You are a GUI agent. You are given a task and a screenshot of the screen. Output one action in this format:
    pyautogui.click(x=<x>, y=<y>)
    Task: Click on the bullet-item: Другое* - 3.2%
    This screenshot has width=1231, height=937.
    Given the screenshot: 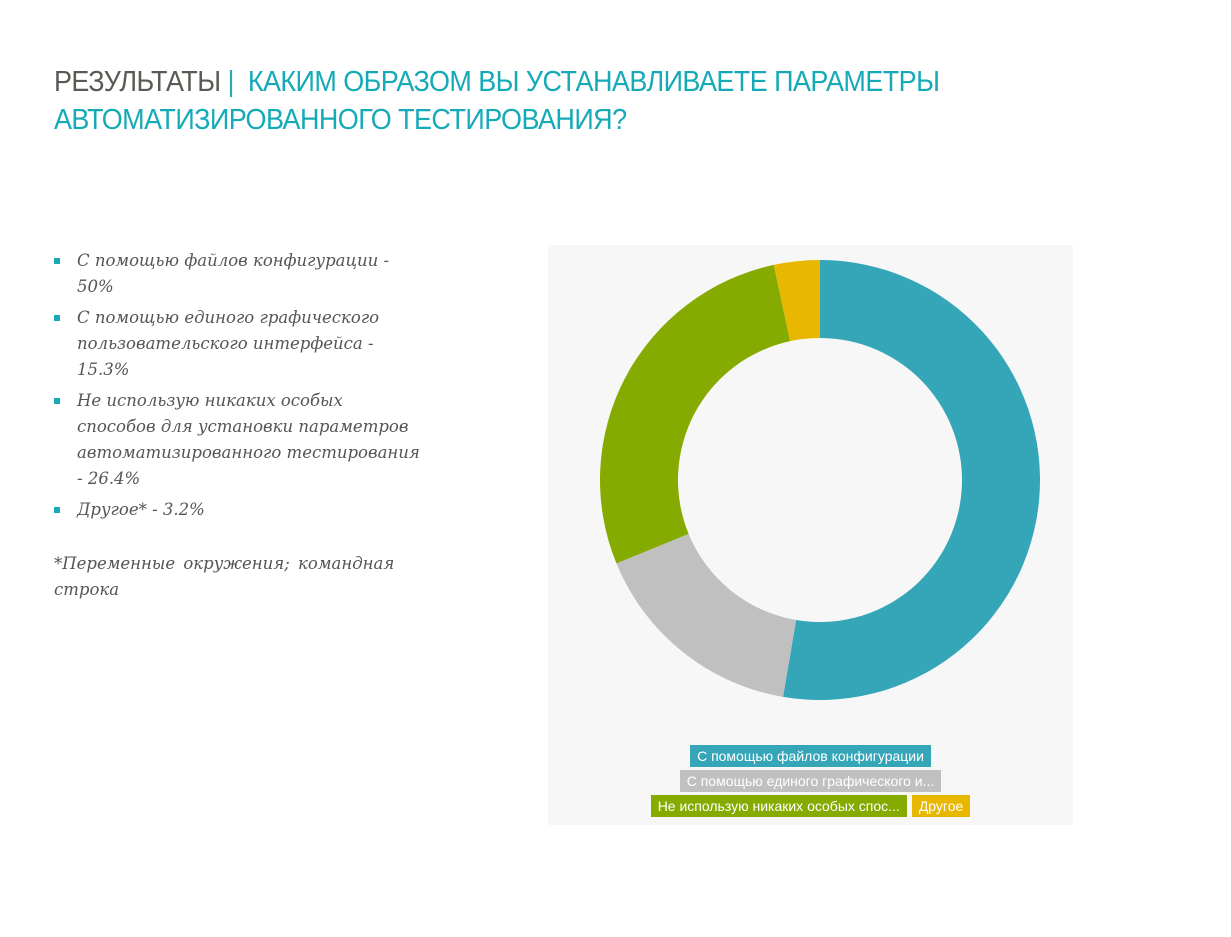 What is the action you would take?
    pyautogui.click(x=239, y=510)
    